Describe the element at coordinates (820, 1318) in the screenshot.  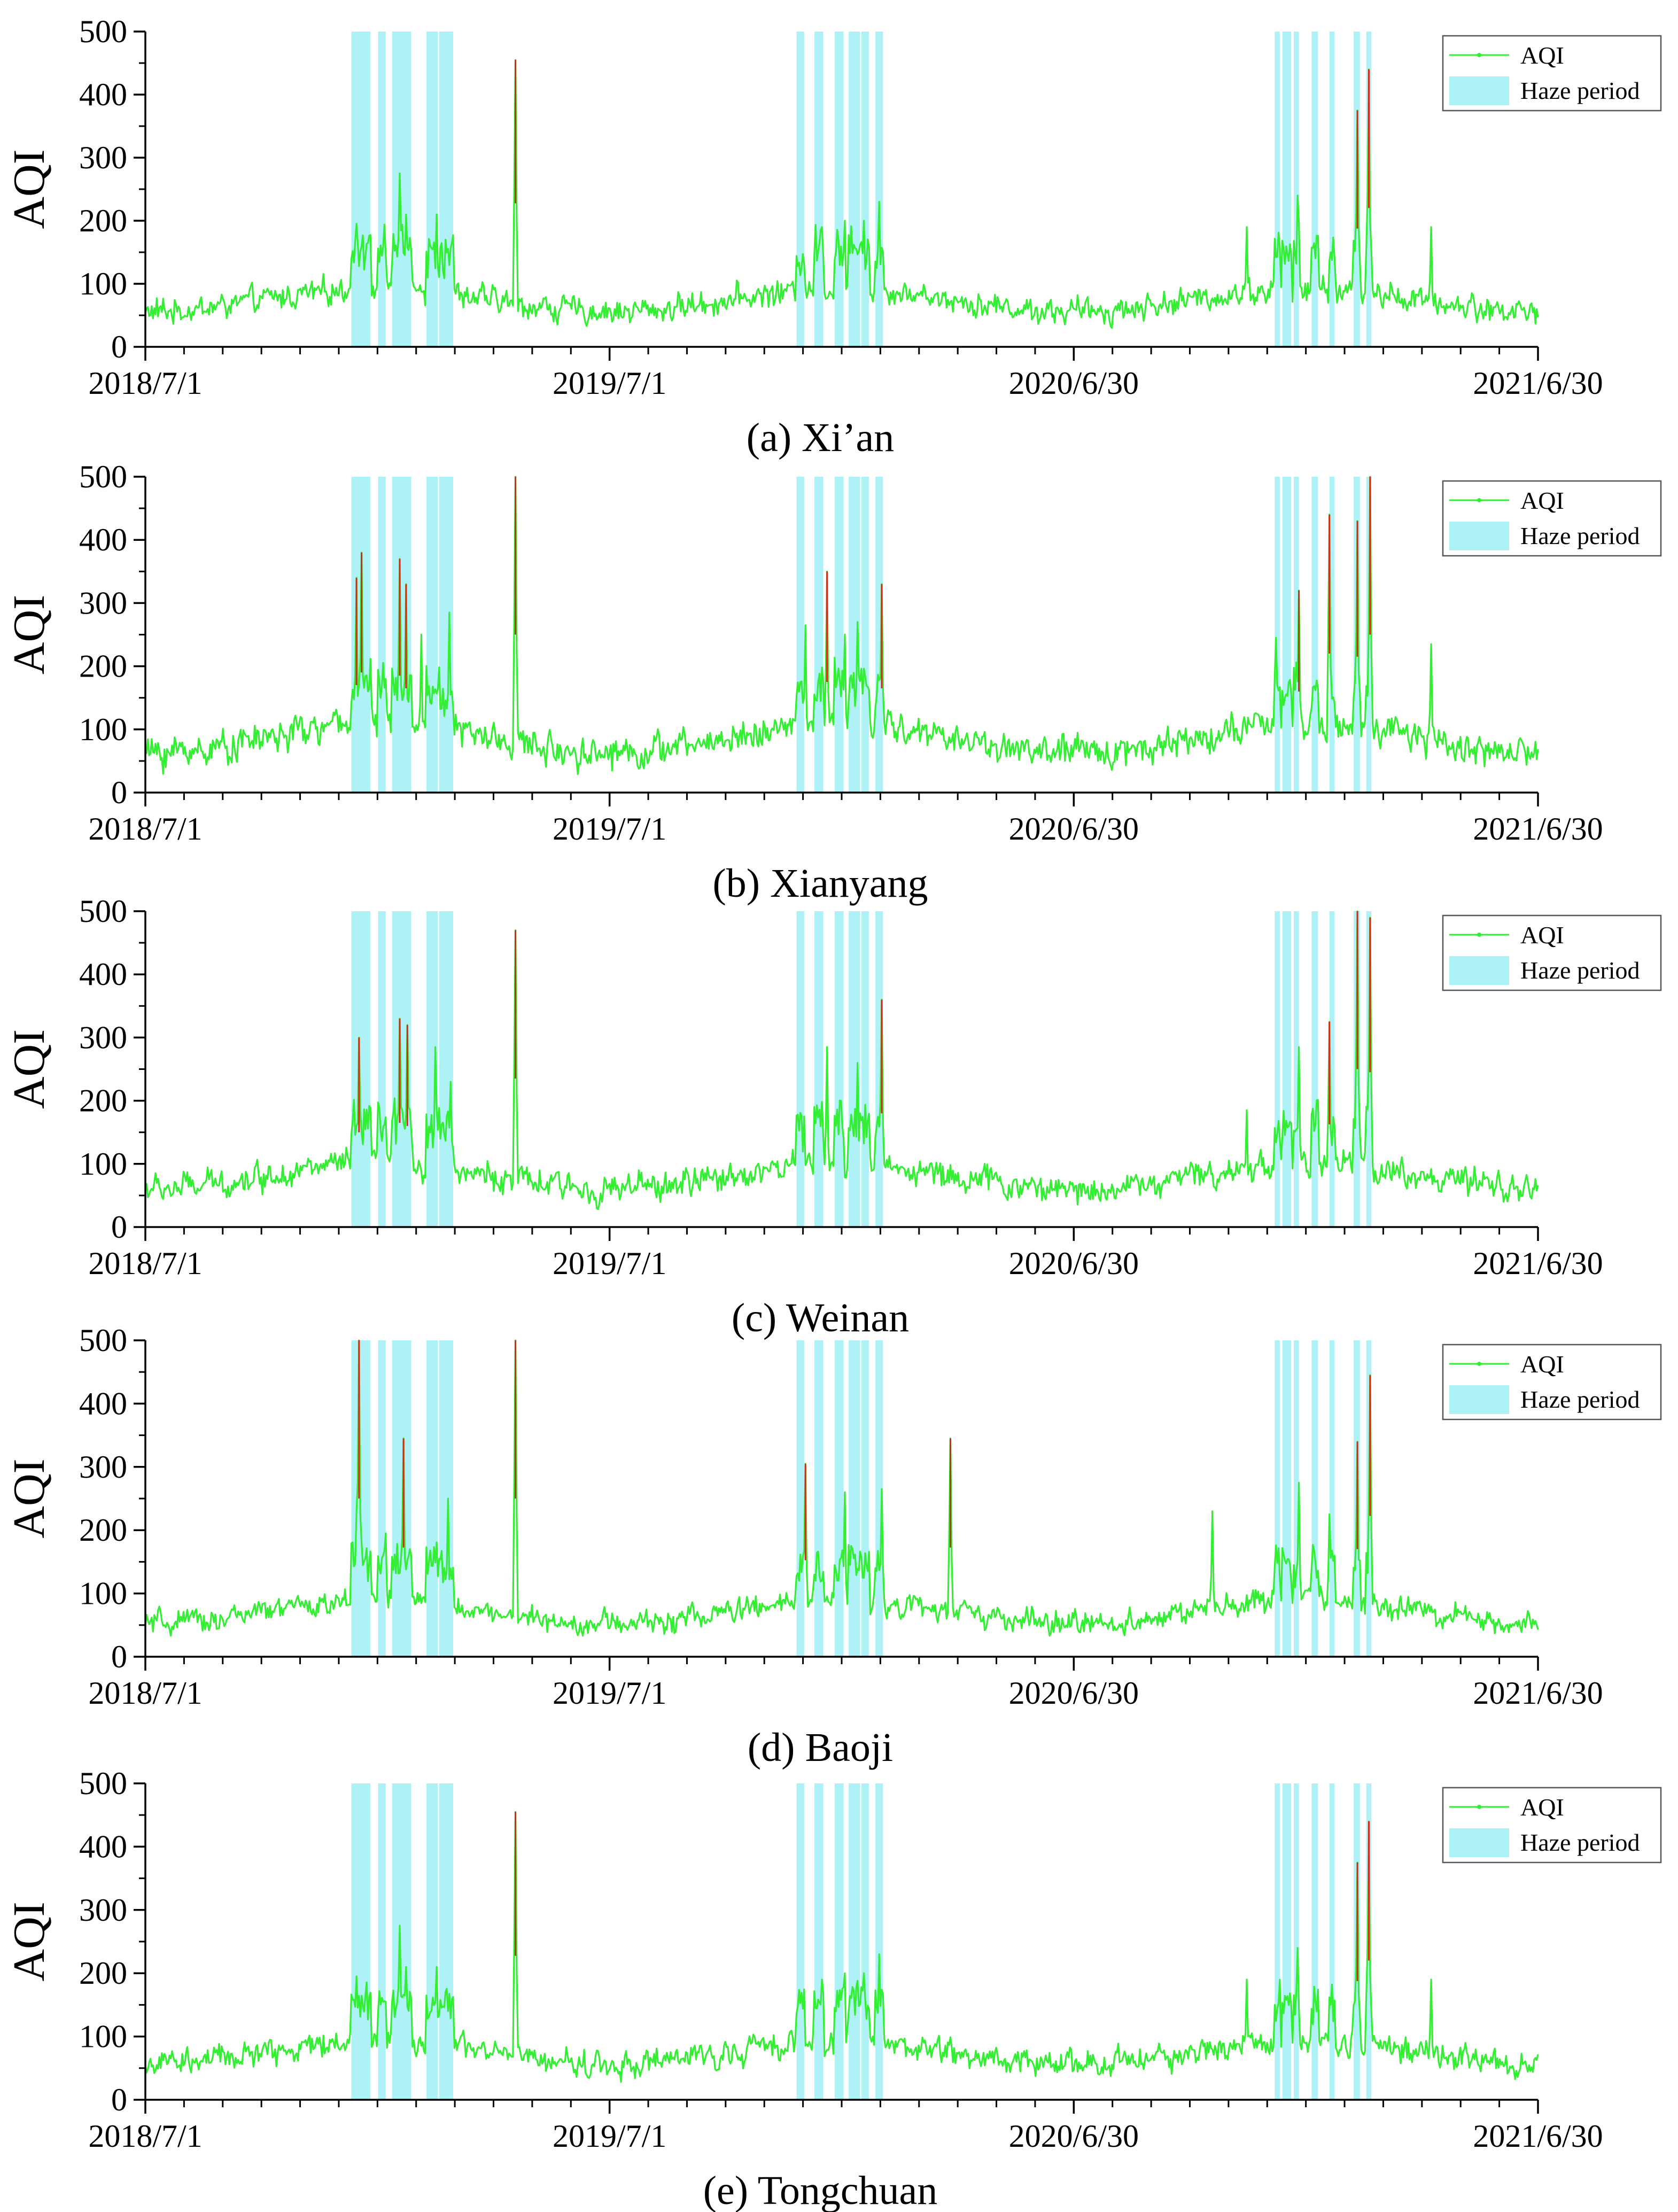
I see `panel-caption: (c) Weinan` at that location.